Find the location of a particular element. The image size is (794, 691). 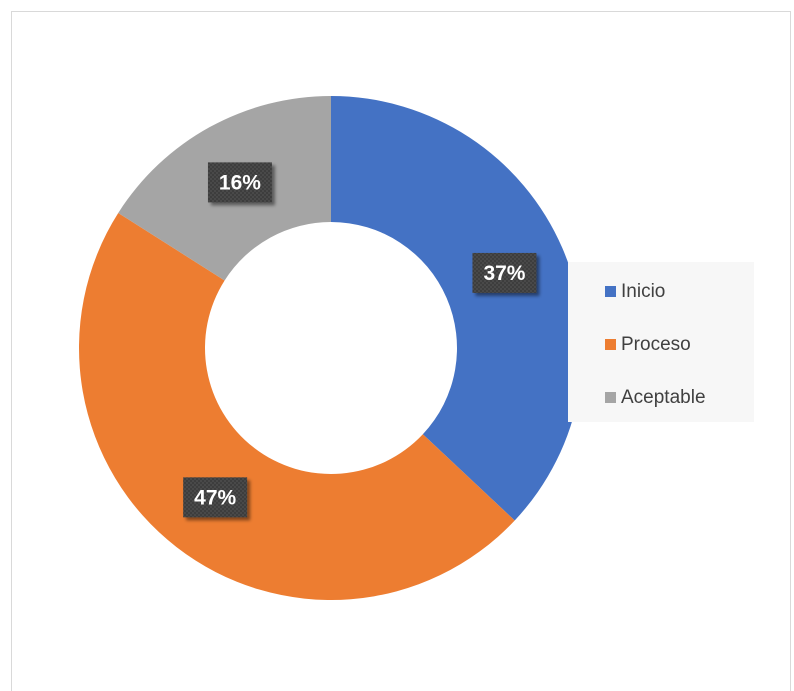

data-label-text: 37% is located at coordinates (504, 273).